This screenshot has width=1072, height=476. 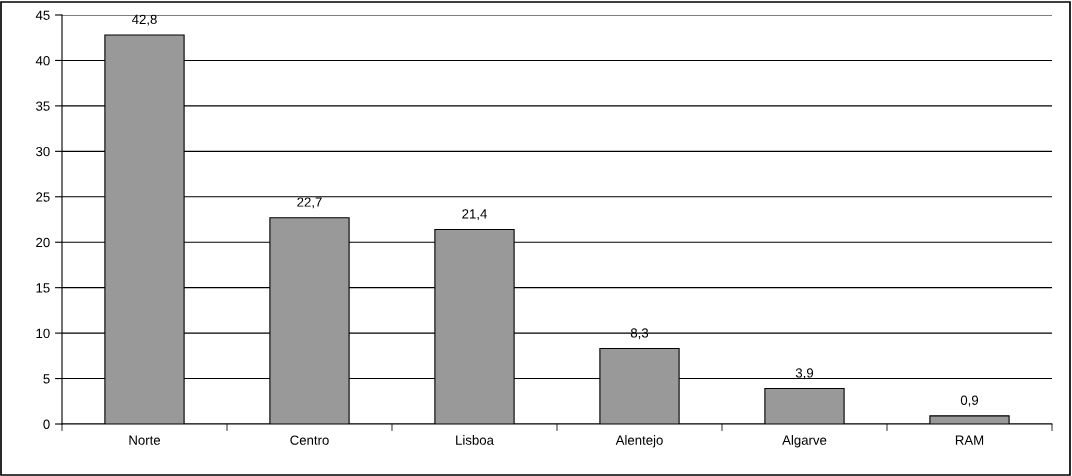 I want to click on data-label: 3,9, so click(x=804, y=374).